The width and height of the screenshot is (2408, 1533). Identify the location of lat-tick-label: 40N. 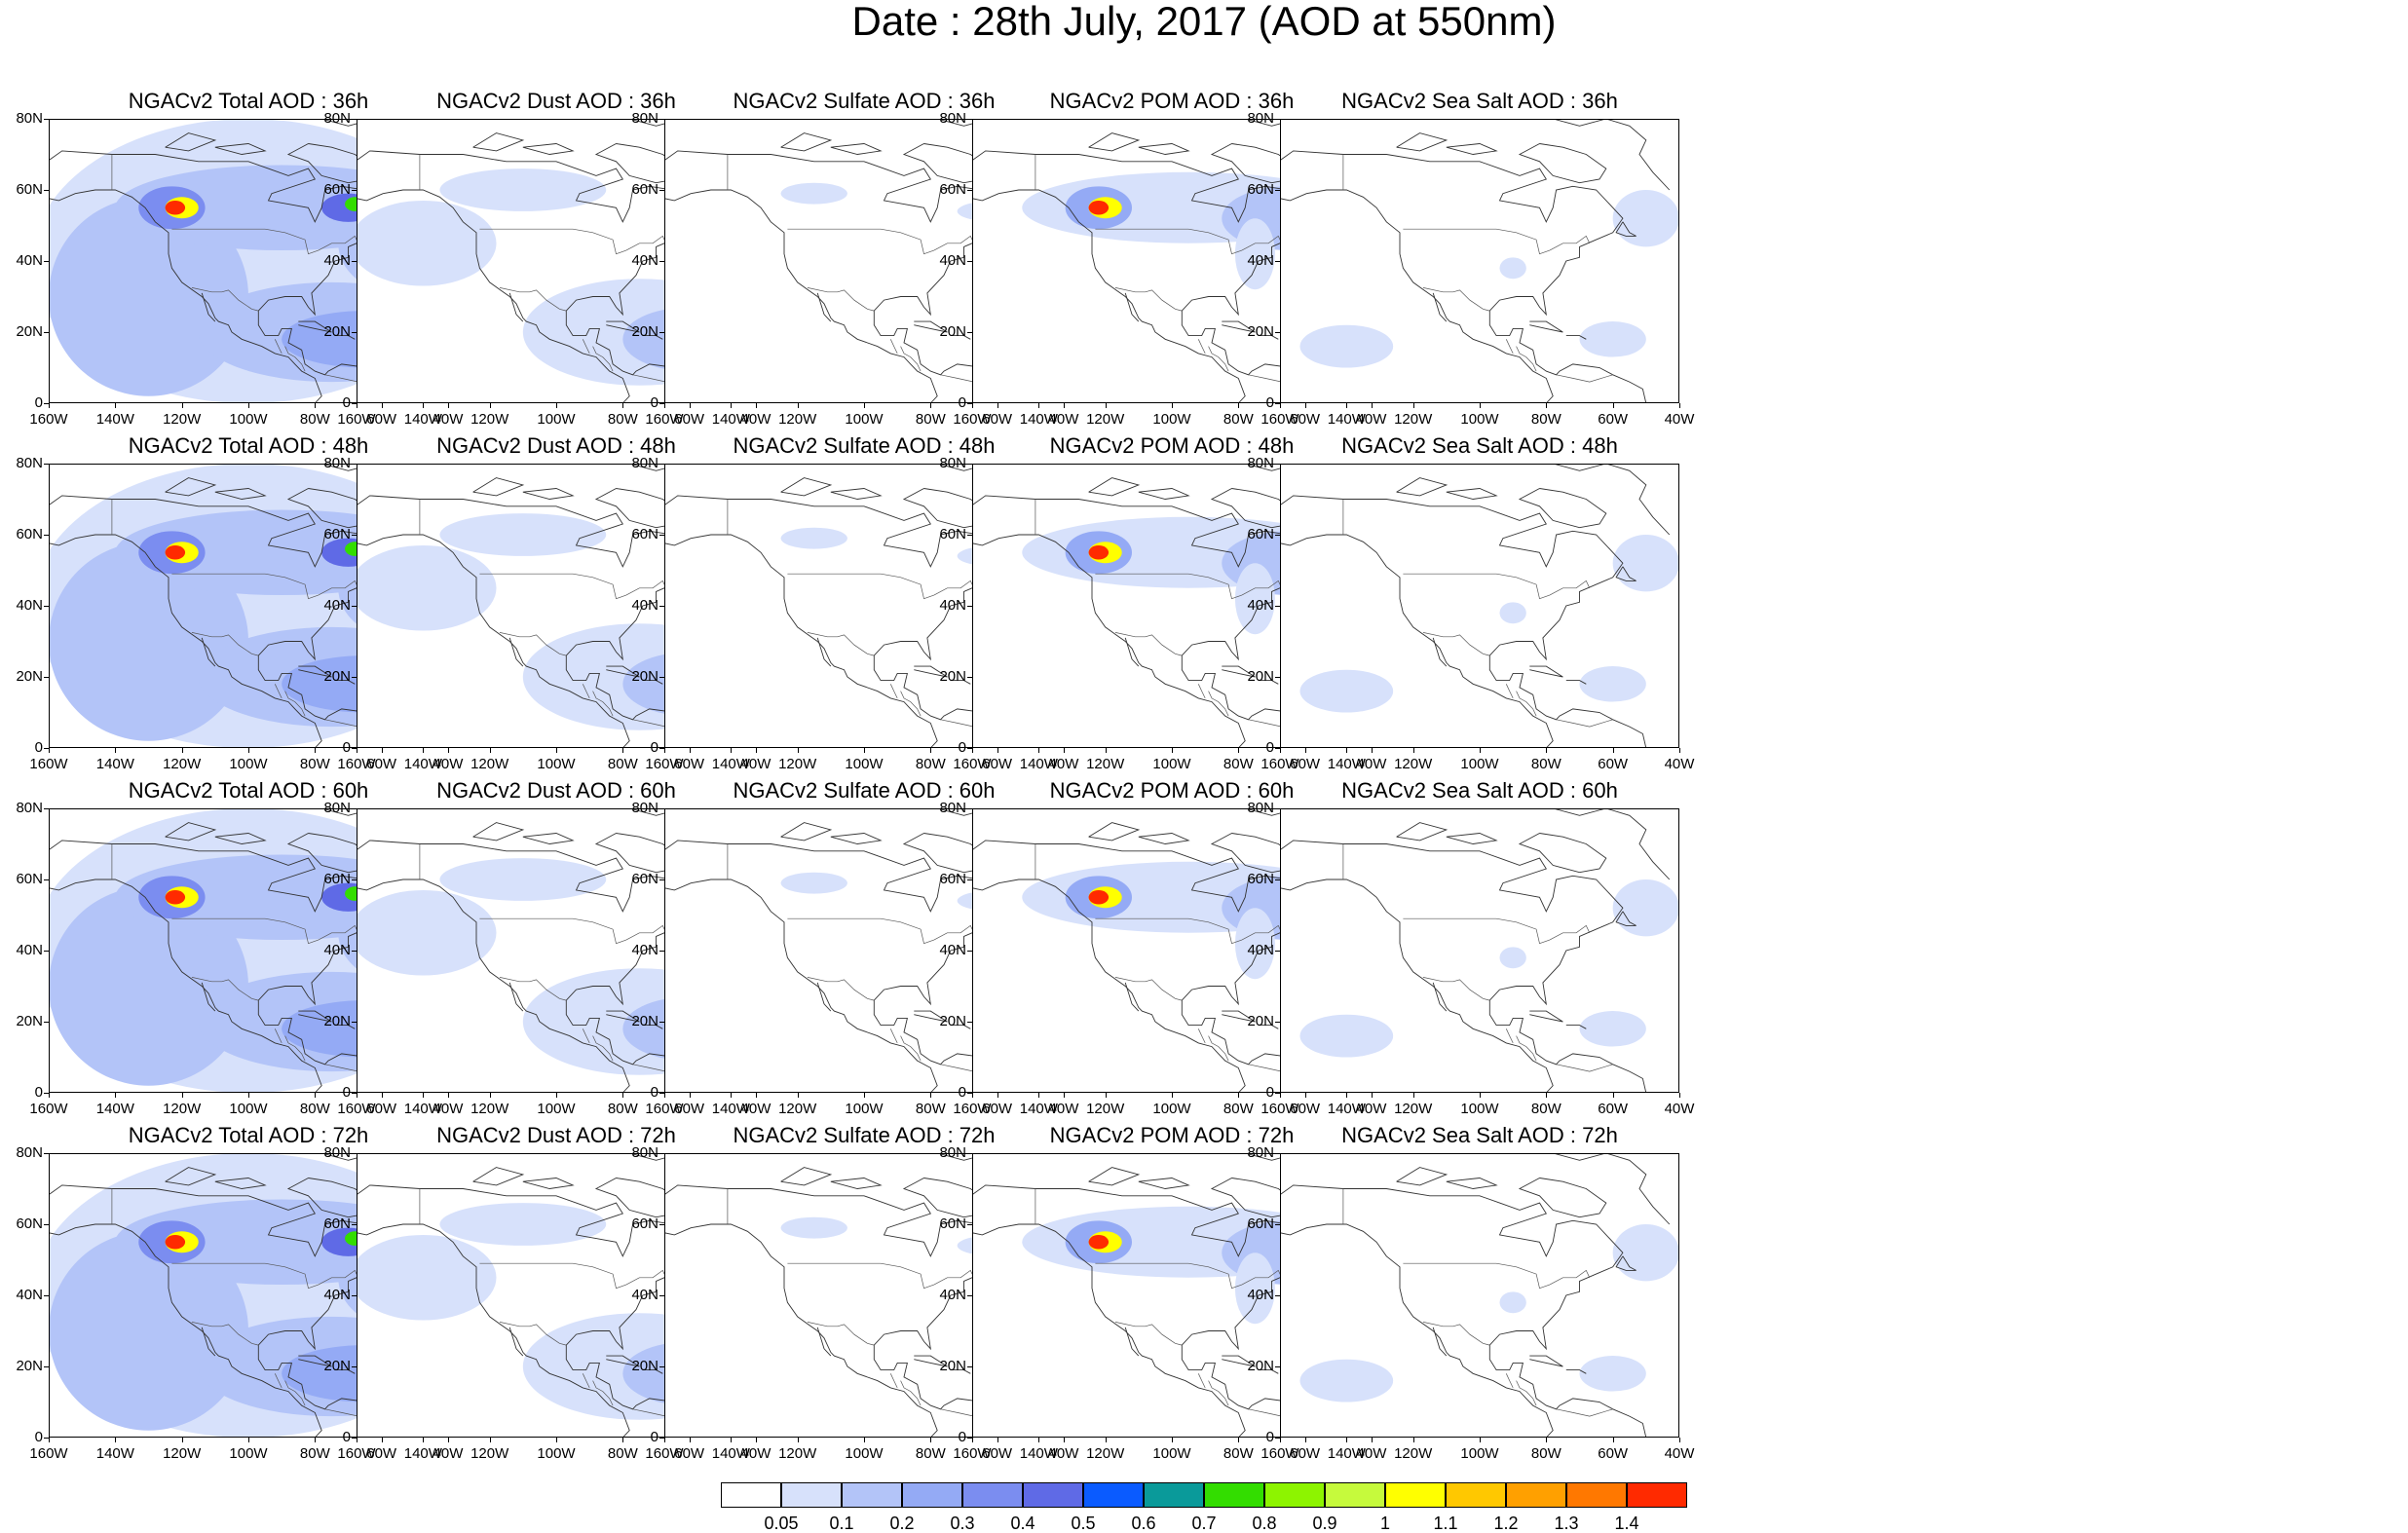
(952, 260).